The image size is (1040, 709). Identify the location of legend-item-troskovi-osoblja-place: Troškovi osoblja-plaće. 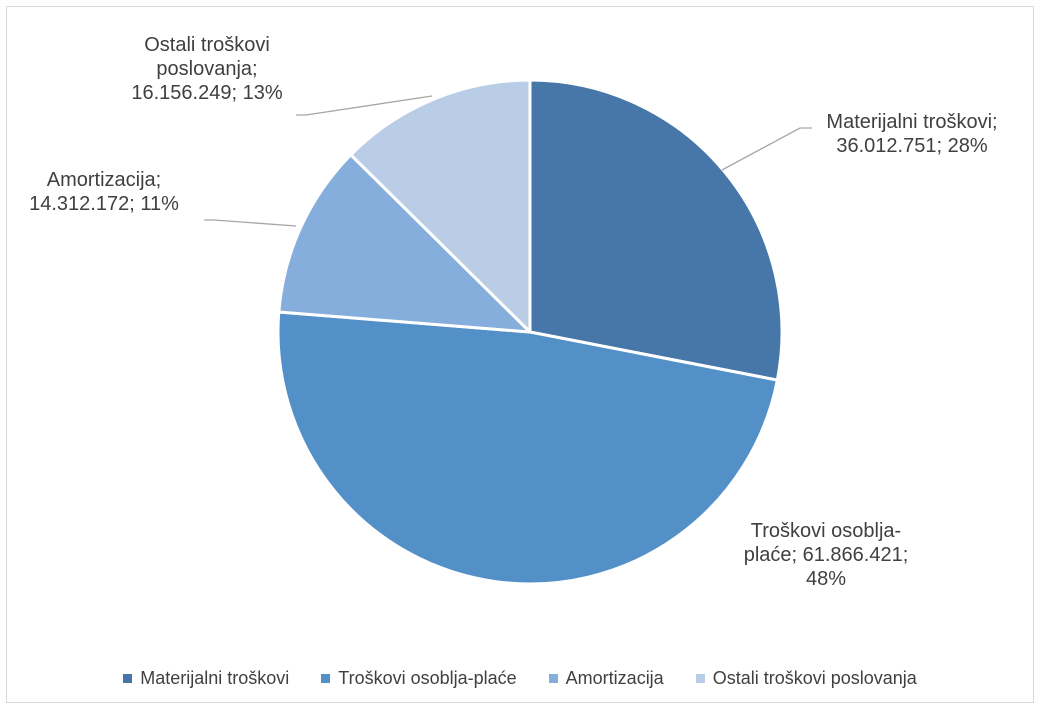
(419, 678).